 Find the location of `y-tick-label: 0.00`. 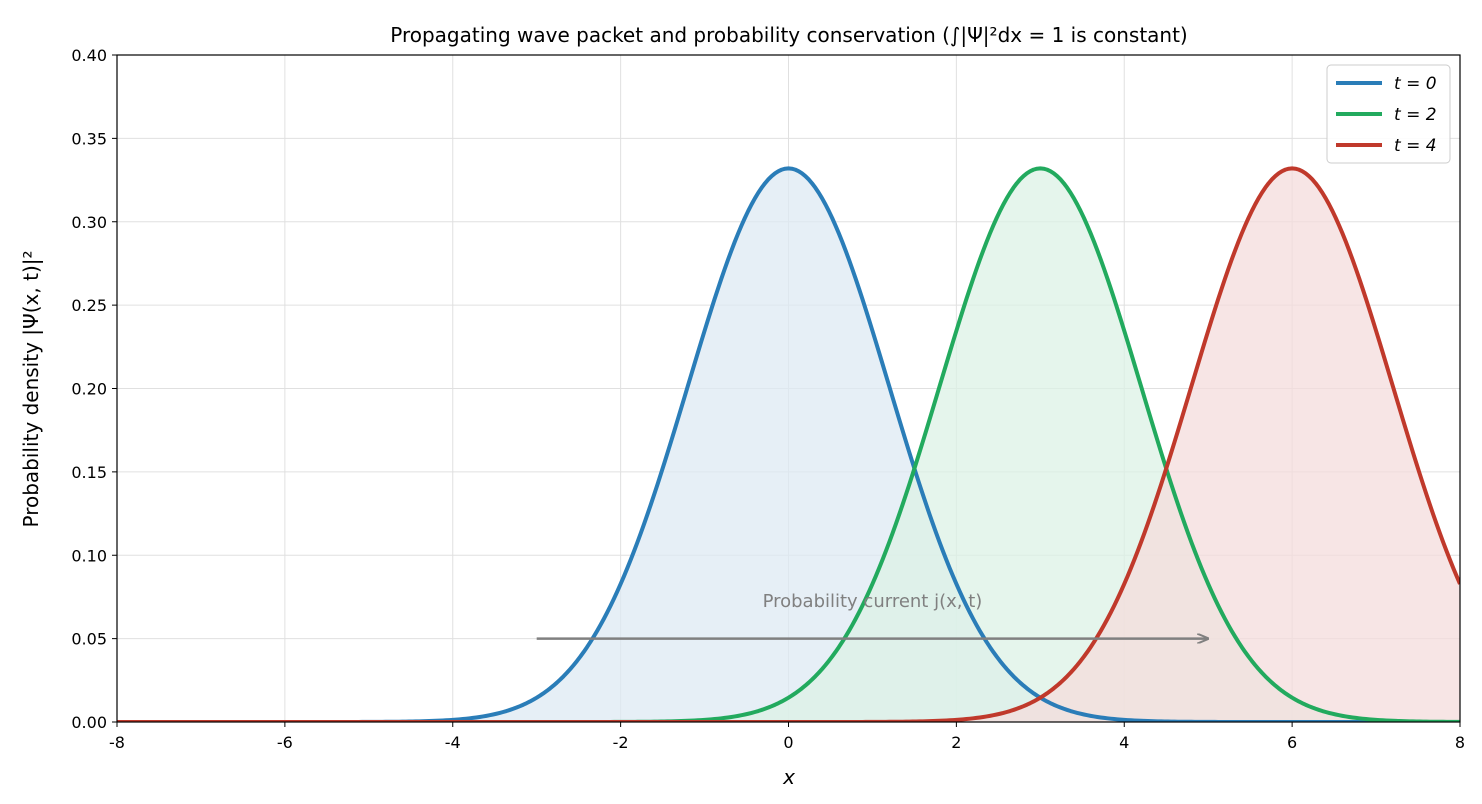

y-tick-label: 0.00 is located at coordinates (89, 722).